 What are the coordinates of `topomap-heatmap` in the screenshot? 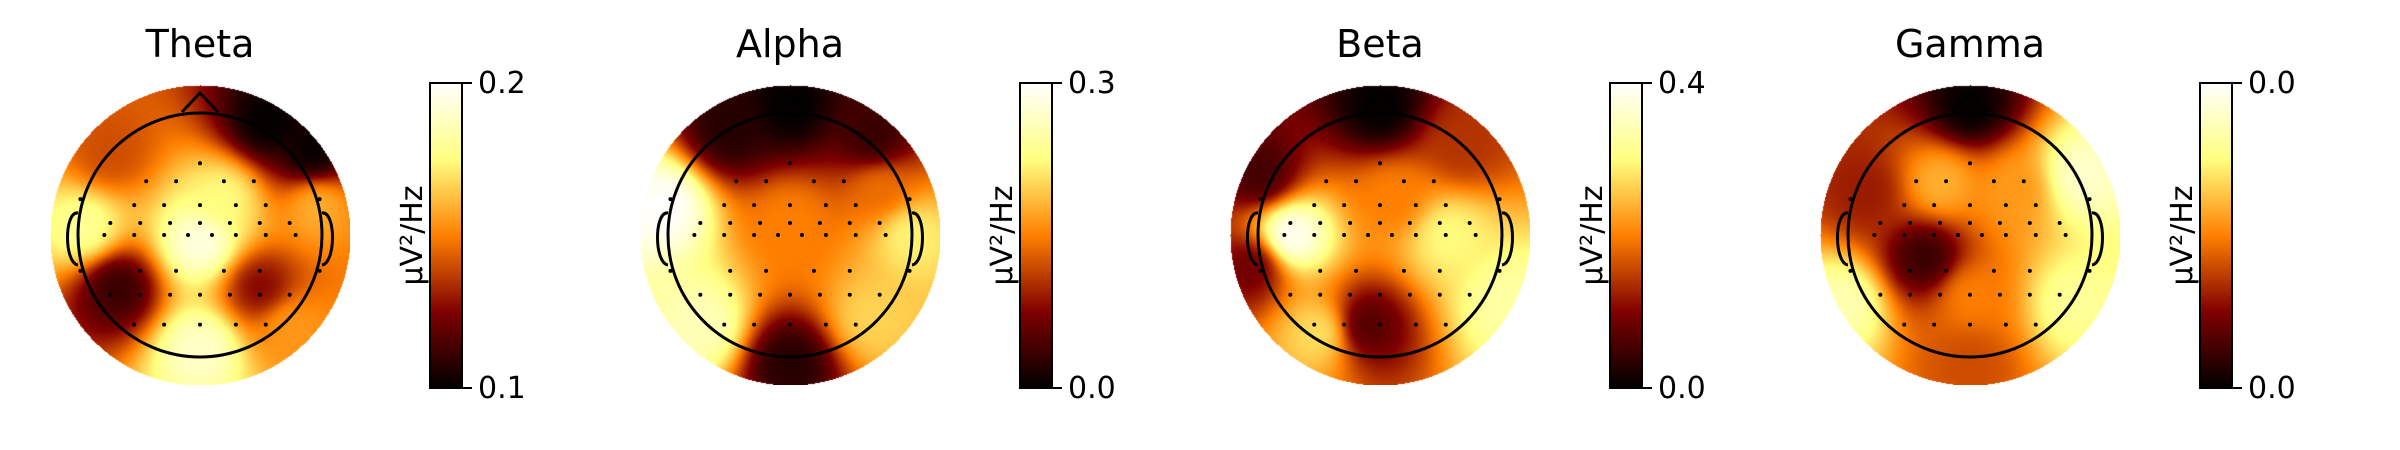 It's located at (200, 235).